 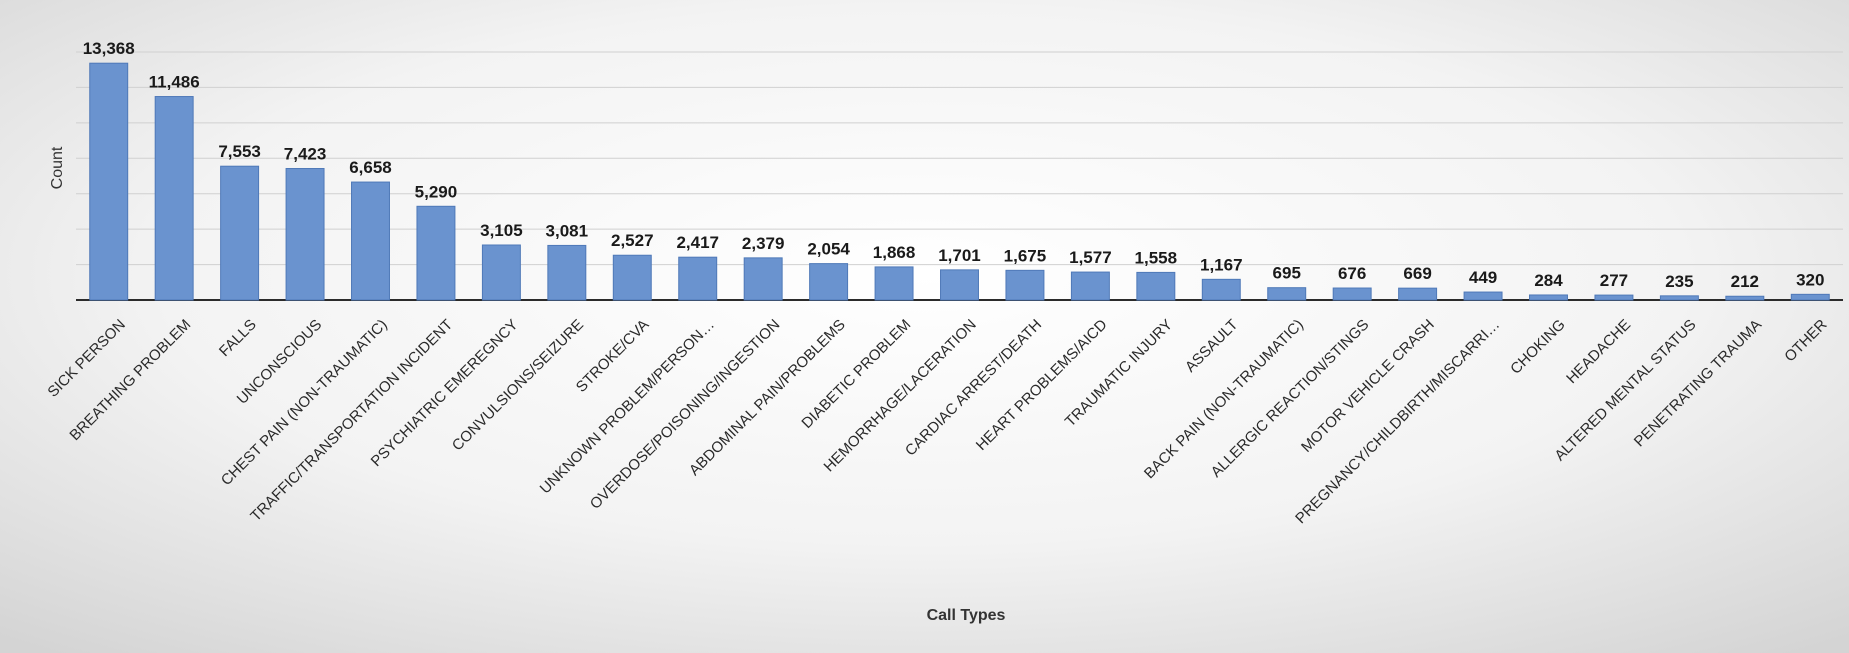 What do you see at coordinates (1221, 264) in the screenshot?
I see `data-label: 1,167` at bounding box center [1221, 264].